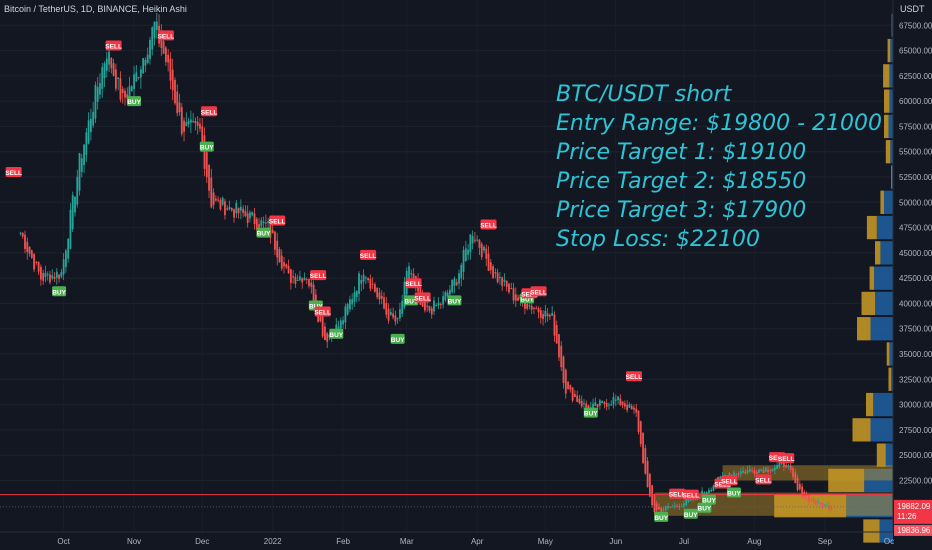 The image size is (932, 550). What do you see at coordinates (907, 516) in the screenshot?
I see `countdown-label: 11:26` at bounding box center [907, 516].